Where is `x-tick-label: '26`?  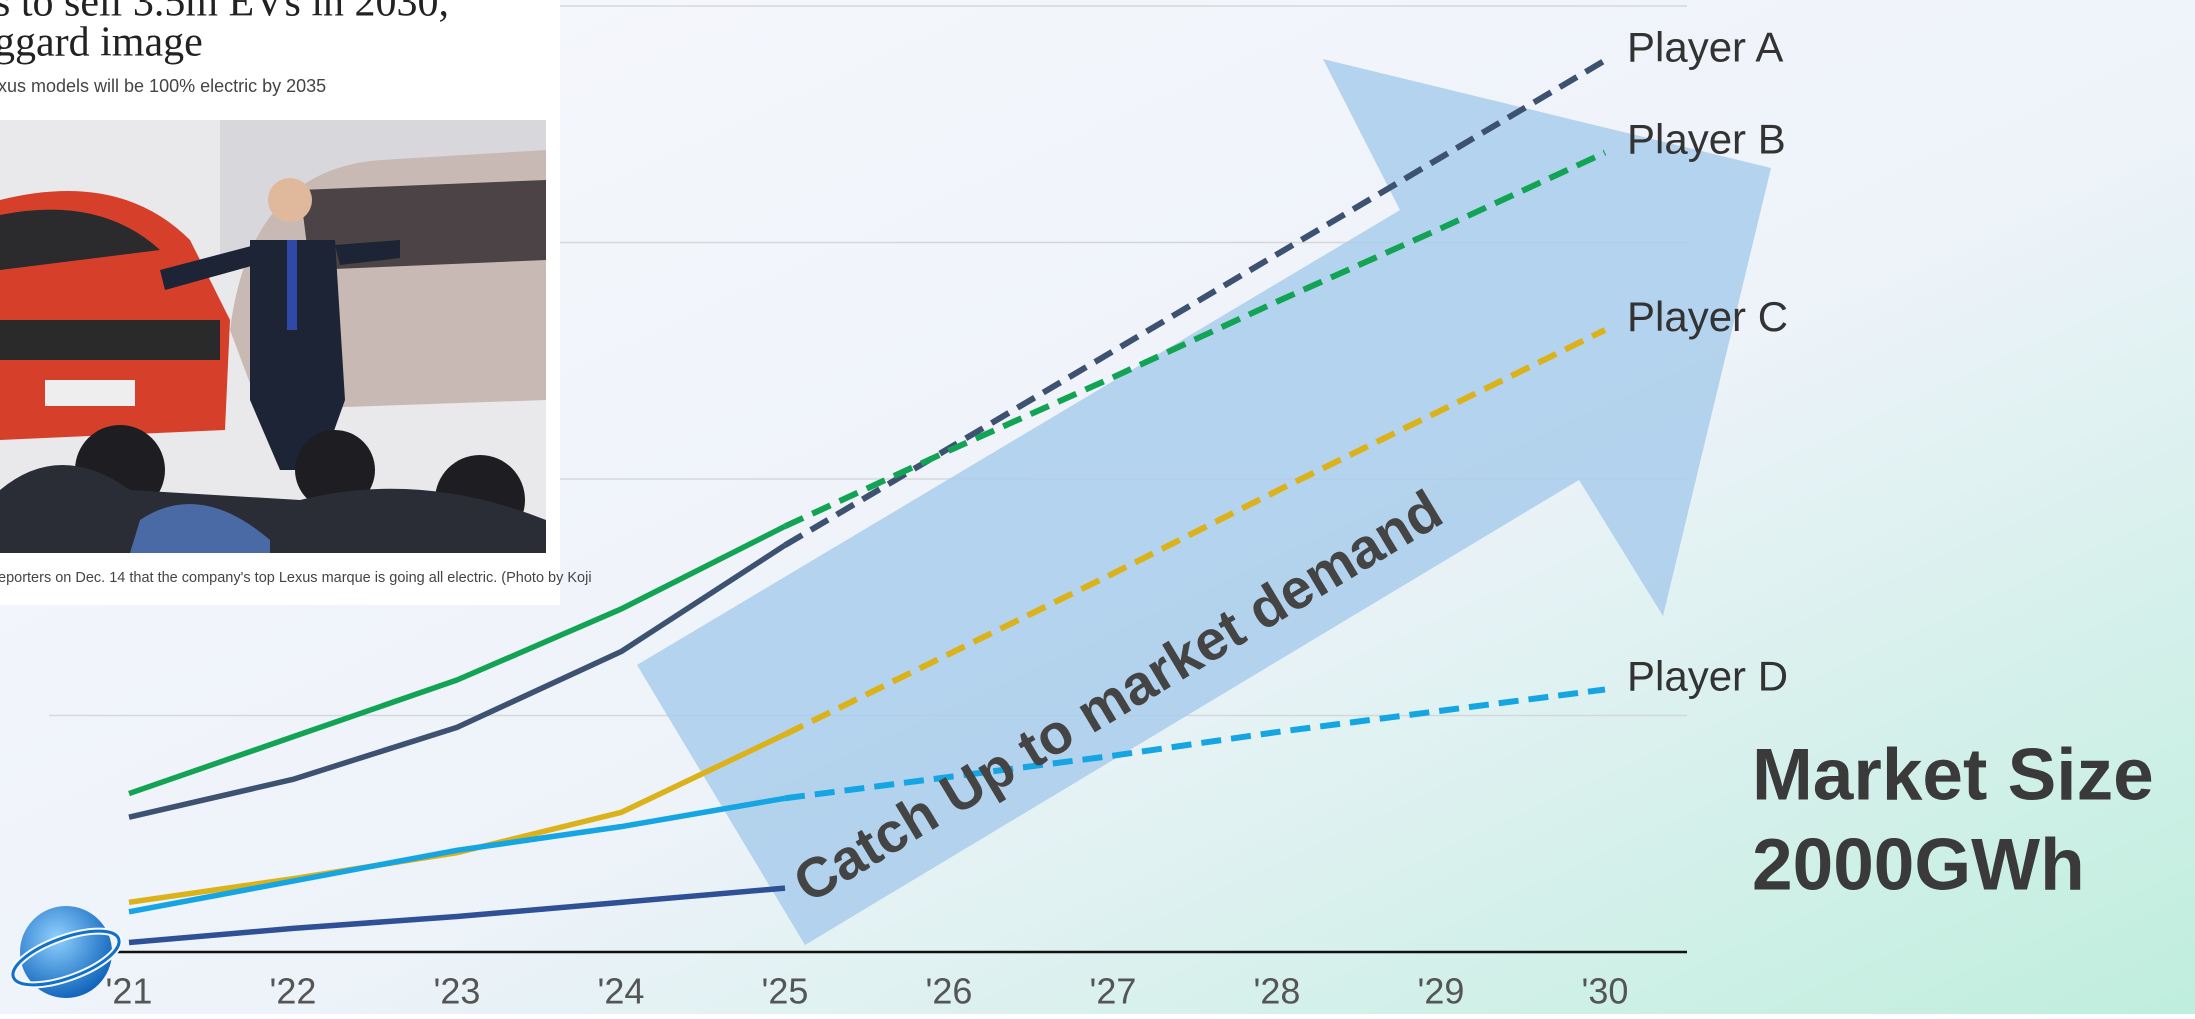 x-tick-label: '26 is located at coordinates (949, 991).